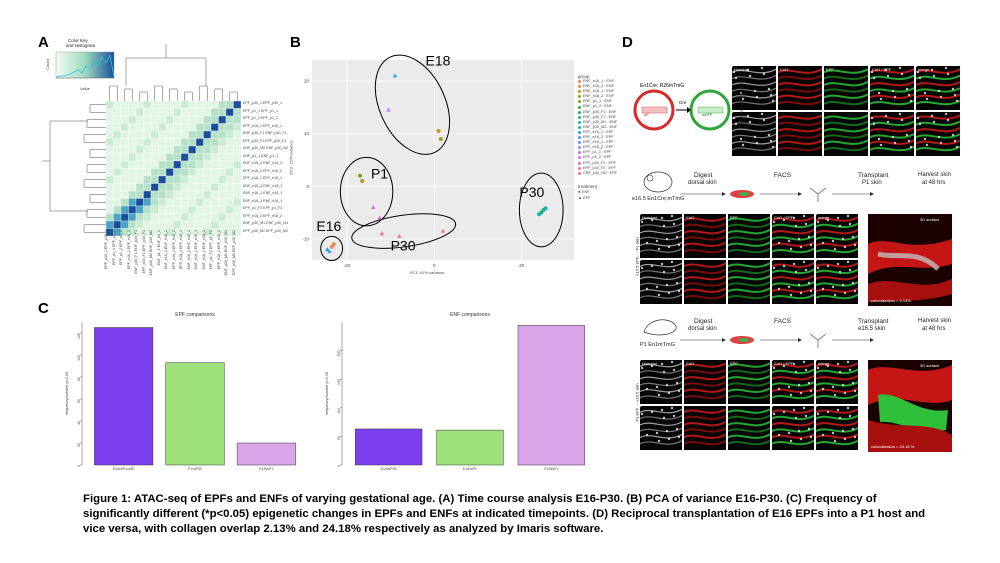 The height and width of the screenshot is (563, 1000). What do you see at coordinates (434, 265) in the screenshot?
I see `pca-x-tick: 0` at bounding box center [434, 265].